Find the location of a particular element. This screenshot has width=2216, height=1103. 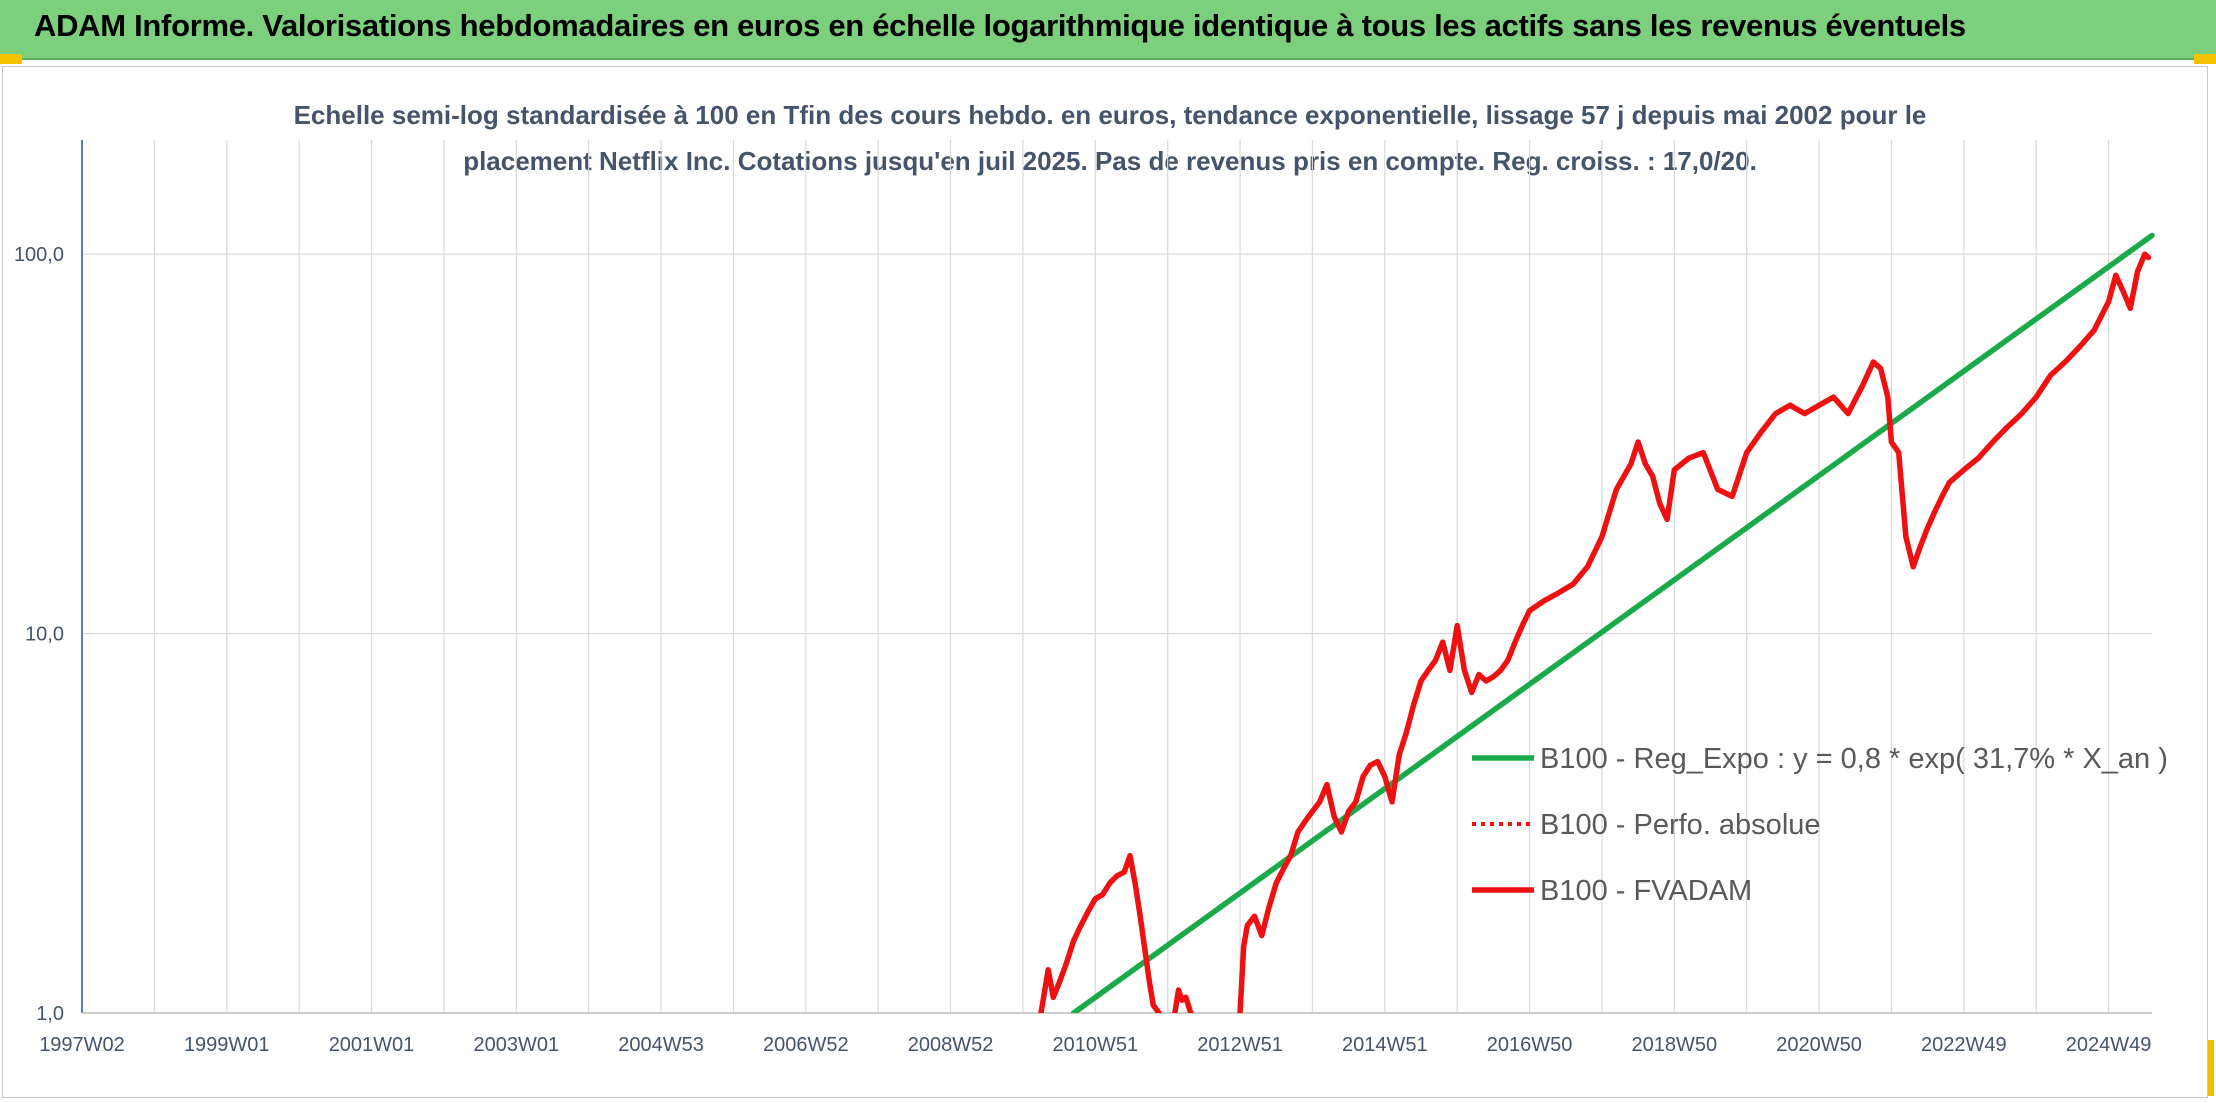

x-tick-label: 2018W50 is located at coordinates (1674, 1045).